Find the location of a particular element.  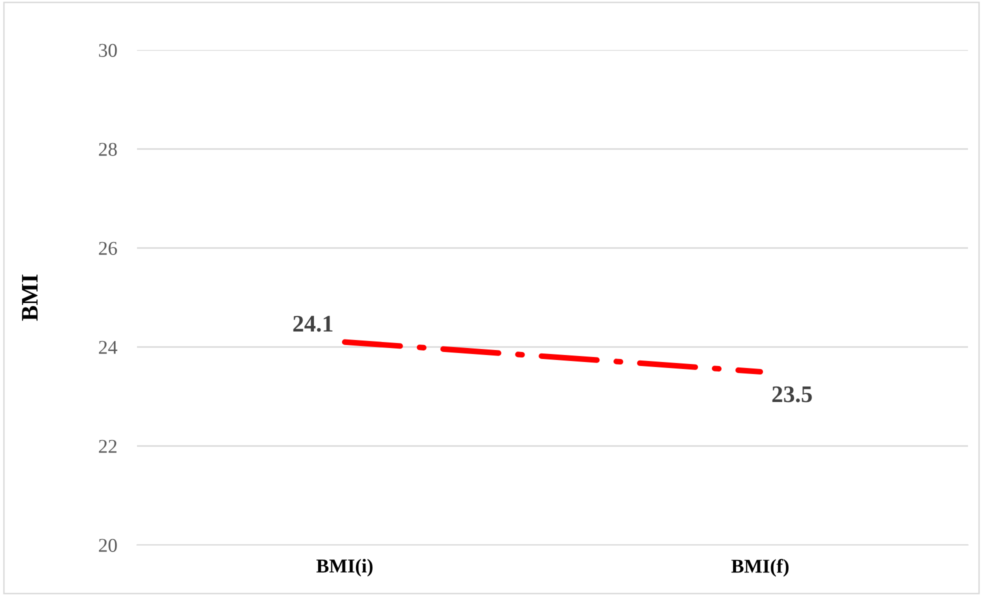

y-axis-title: BMI is located at coordinates (30, 297).